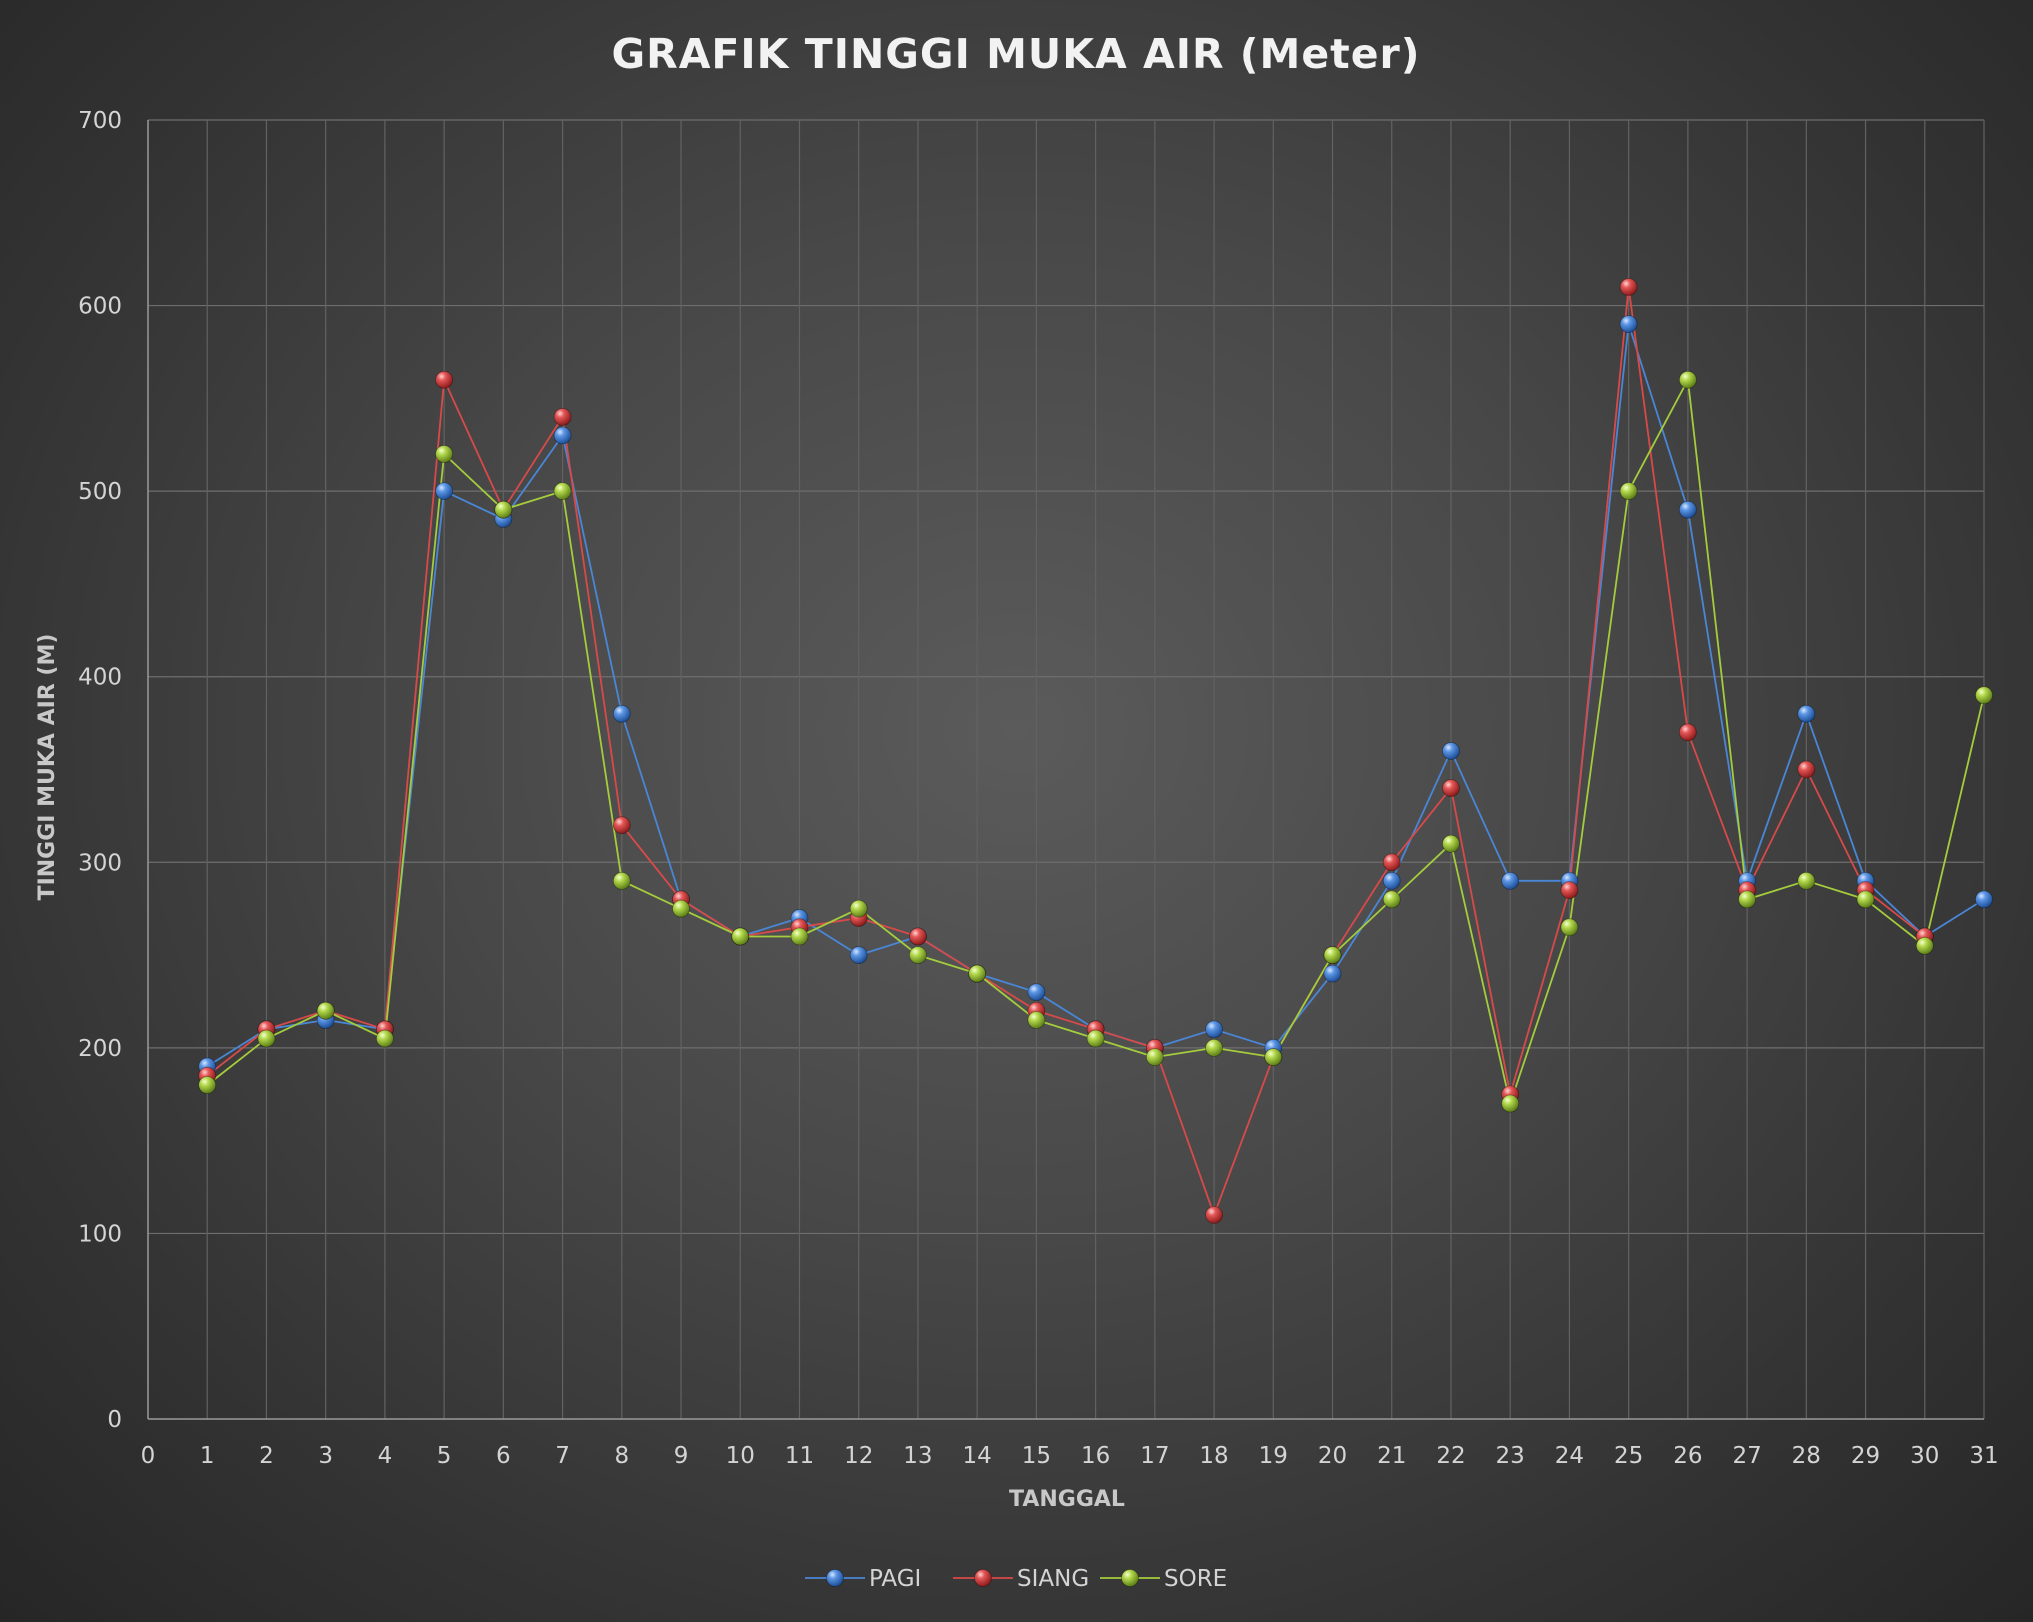 Image resolution: width=2033 pixels, height=1622 pixels. I want to click on legend-marker-sore, so click(1130, 1578).